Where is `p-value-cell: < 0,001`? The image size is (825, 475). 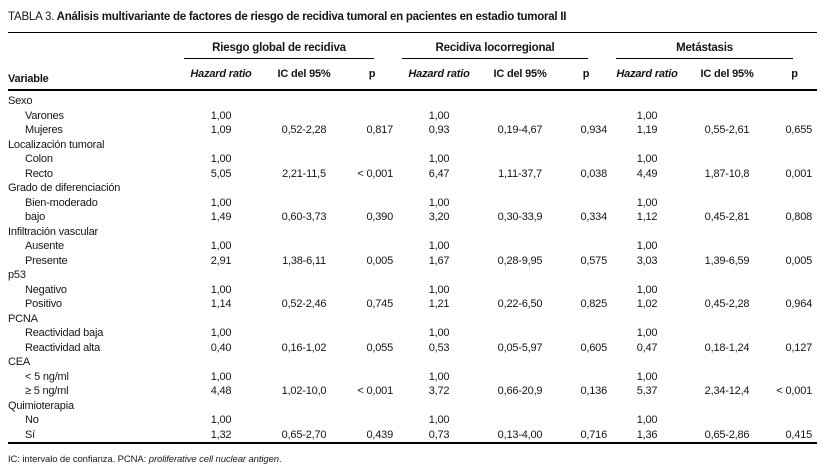 p-value-cell: < 0,001 is located at coordinates (375, 391).